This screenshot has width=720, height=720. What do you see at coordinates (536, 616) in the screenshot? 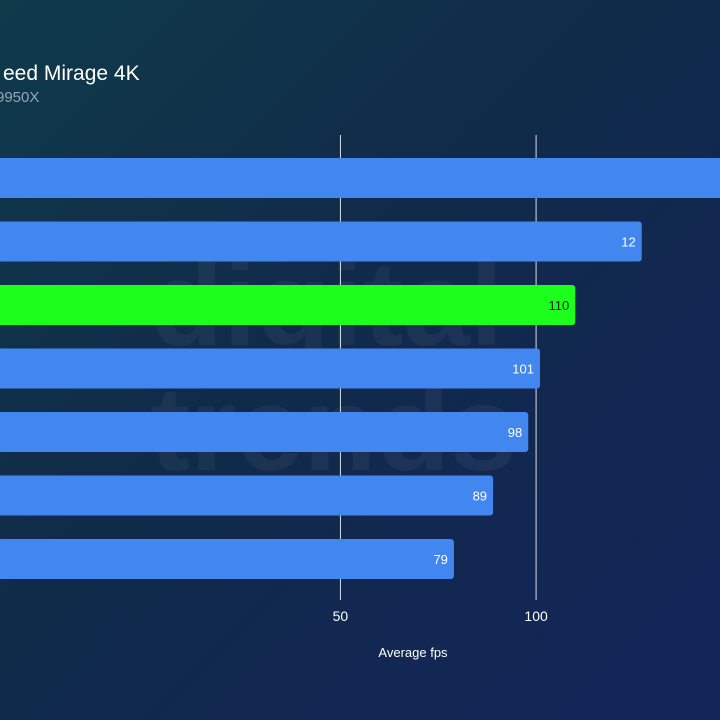
I see `x-tick-label-1: 100` at bounding box center [536, 616].